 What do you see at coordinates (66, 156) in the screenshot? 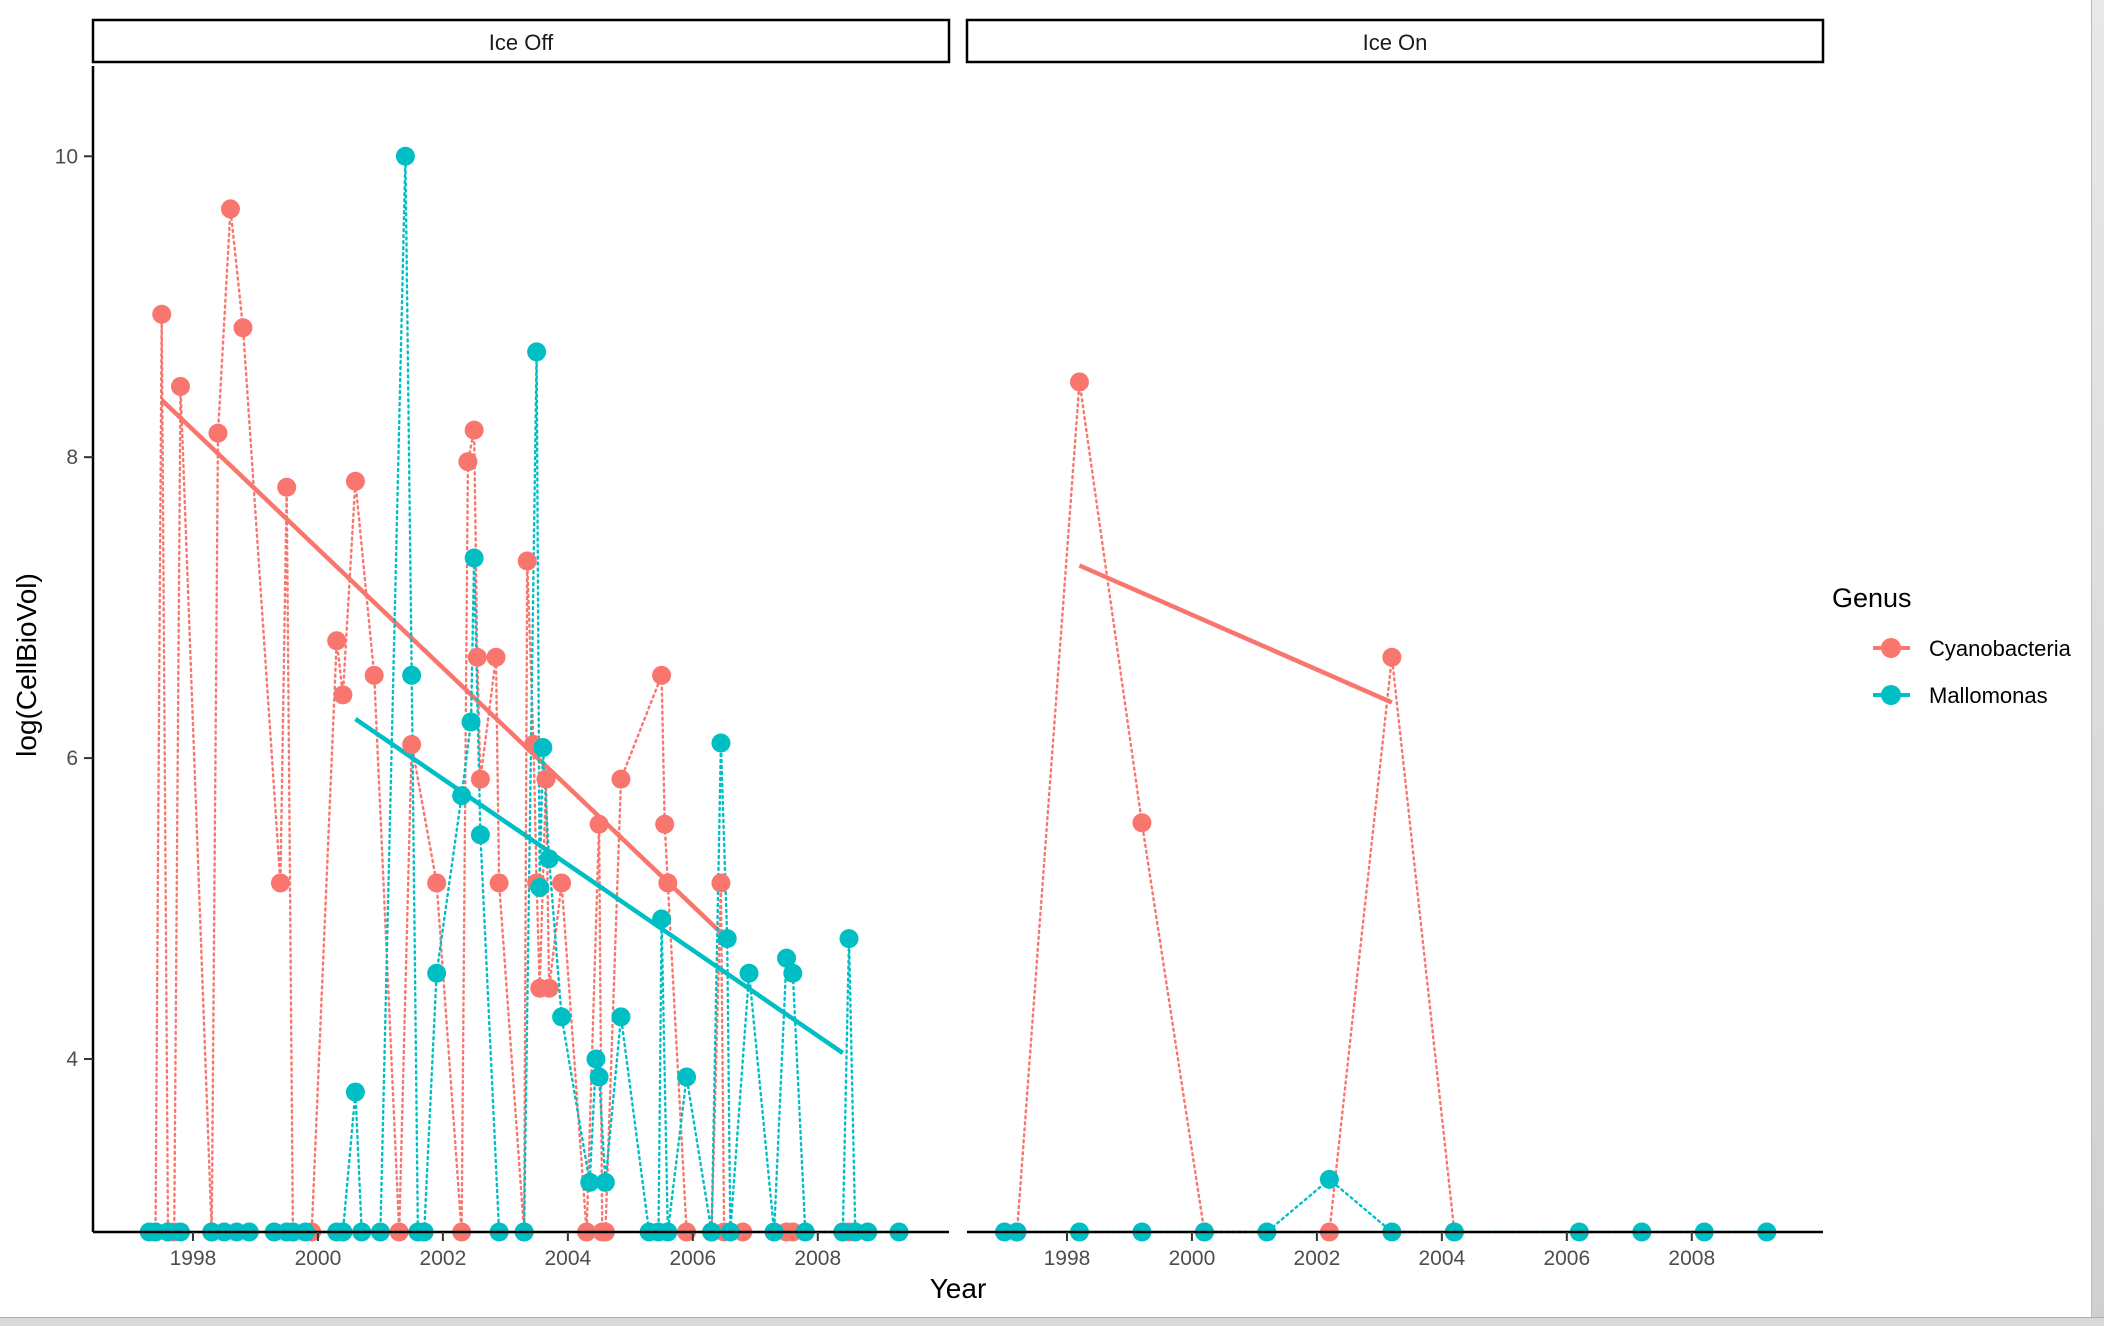
I see `y-tick-label-10: 10` at bounding box center [66, 156].